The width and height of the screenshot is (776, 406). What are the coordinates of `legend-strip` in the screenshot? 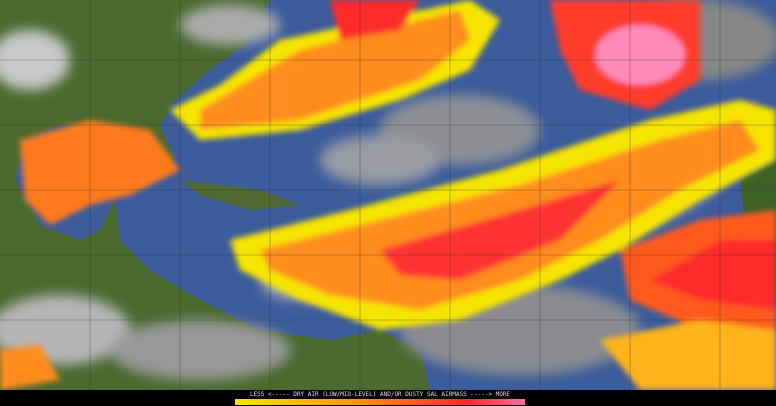 It's located at (388, 398).